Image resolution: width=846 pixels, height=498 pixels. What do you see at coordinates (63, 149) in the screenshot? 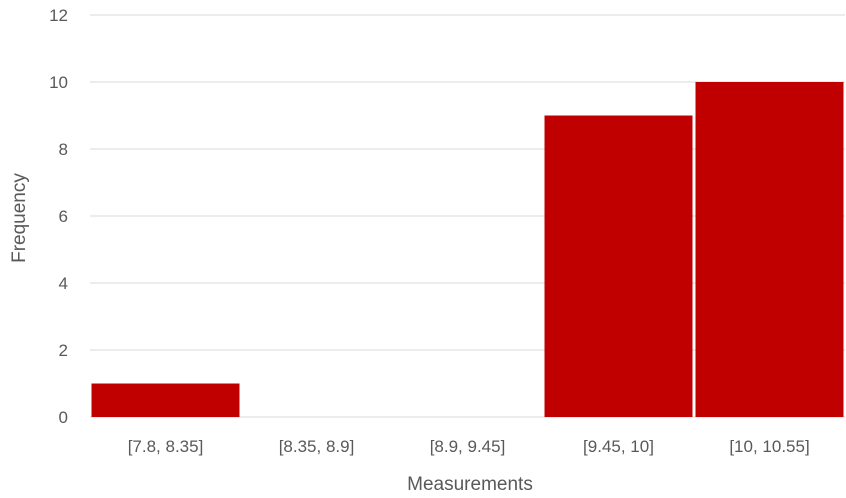
I see `y-tick-label: 8` at bounding box center [63, 149].